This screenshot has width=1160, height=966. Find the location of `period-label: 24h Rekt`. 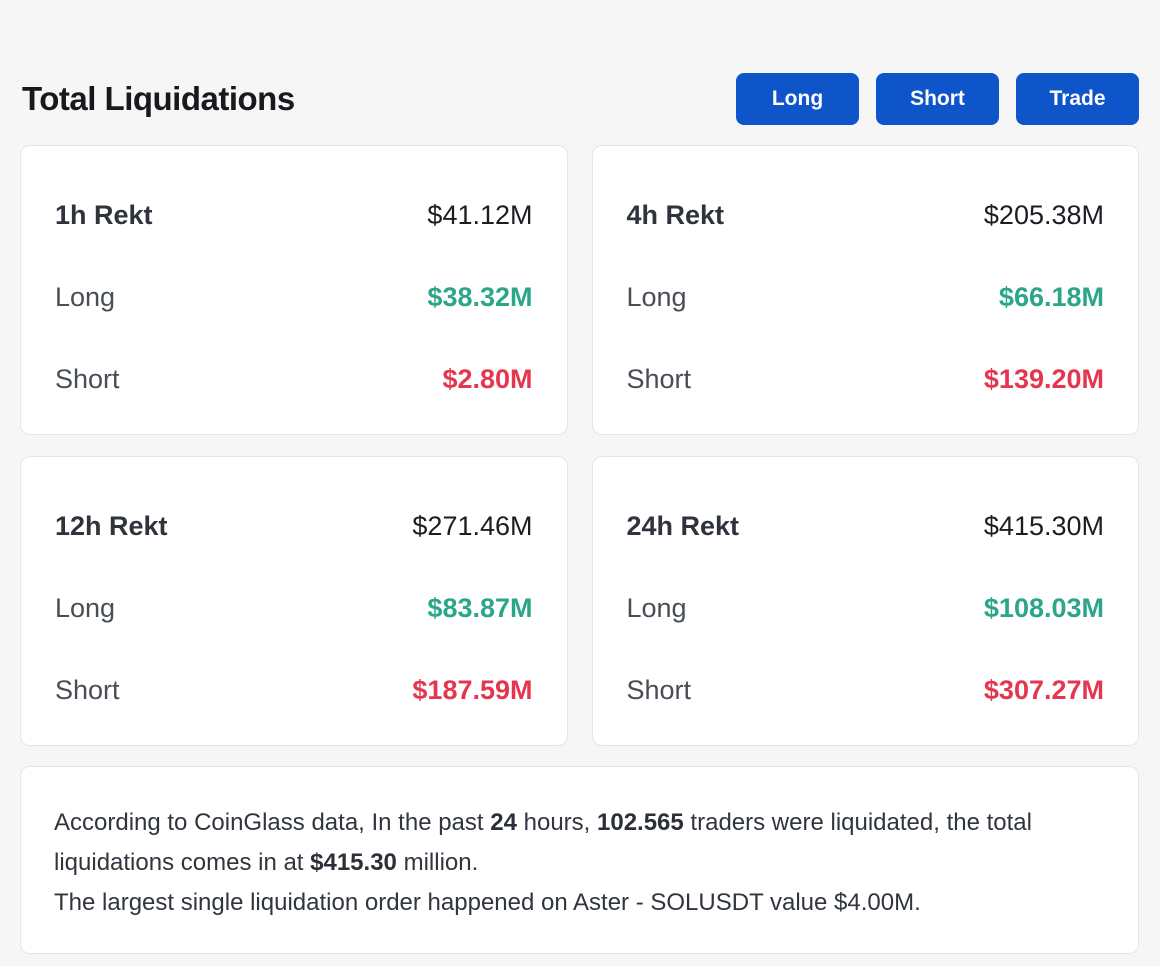

period-label: 24h Rekt is located at coordinates (683, 526).